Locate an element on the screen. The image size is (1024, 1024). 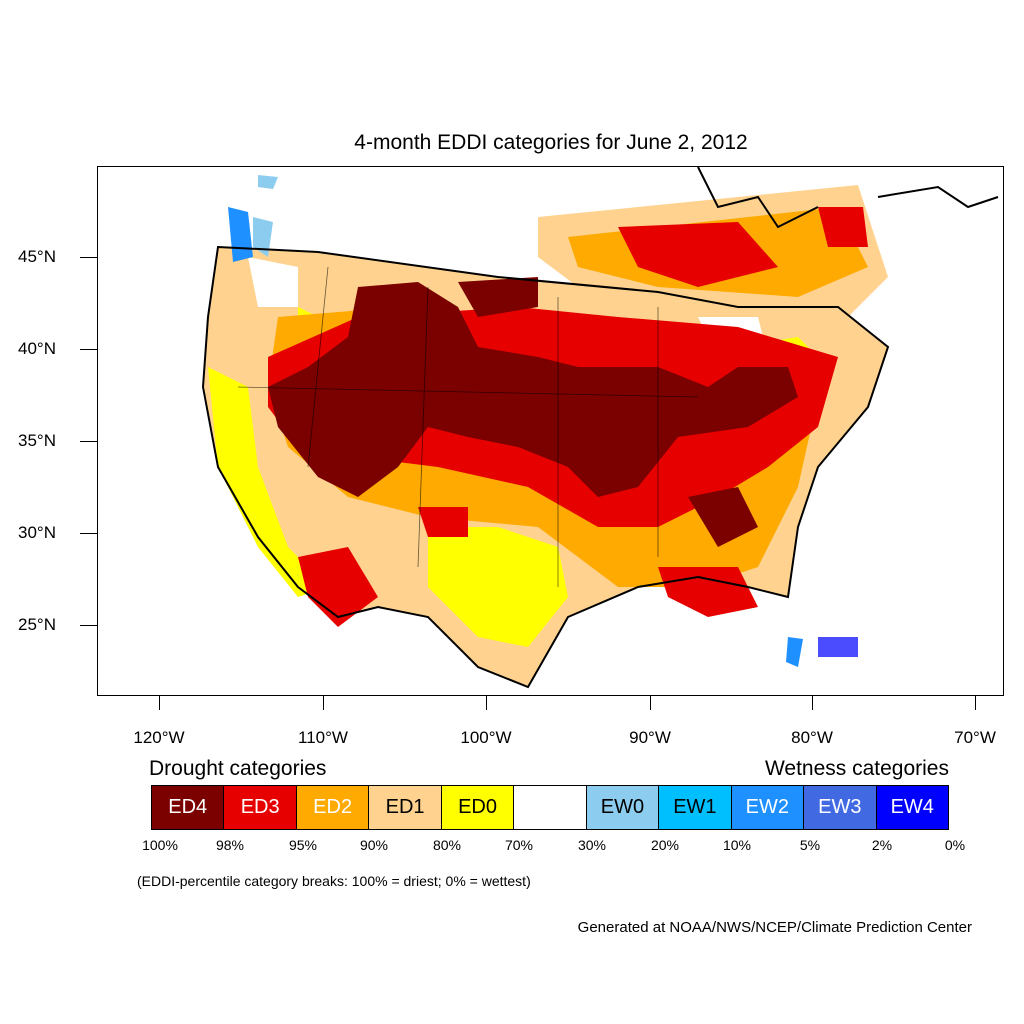
lon-label-80: 80°W is located at coordinates (812, 737).